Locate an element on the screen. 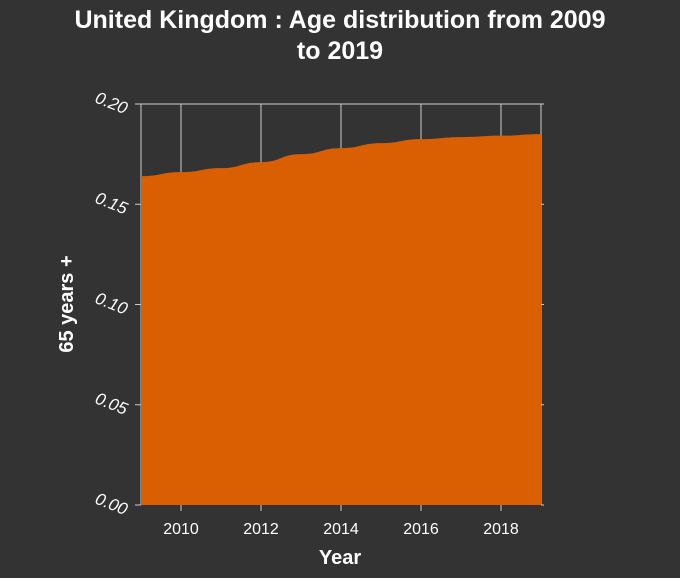  x-tick-label: 2012 is located at coordinates (261, 529).